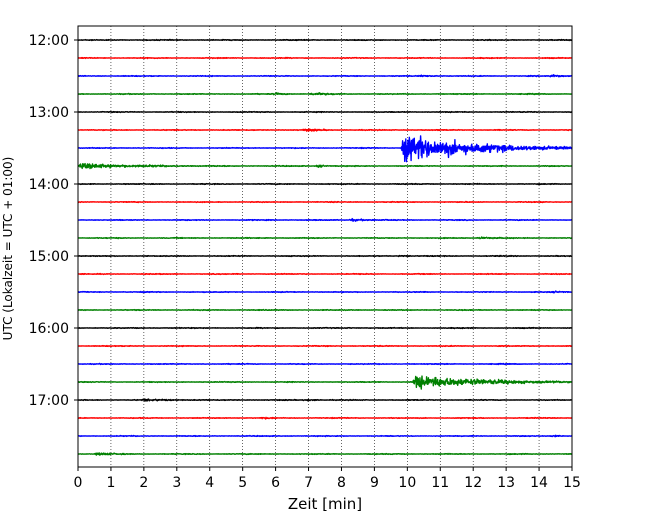 Image resolution: width=650 pixels, height=520 pixels. Describe the element at coordinates (407, 483) in the screenshot. I see `x-tick-label: 10` at that location.